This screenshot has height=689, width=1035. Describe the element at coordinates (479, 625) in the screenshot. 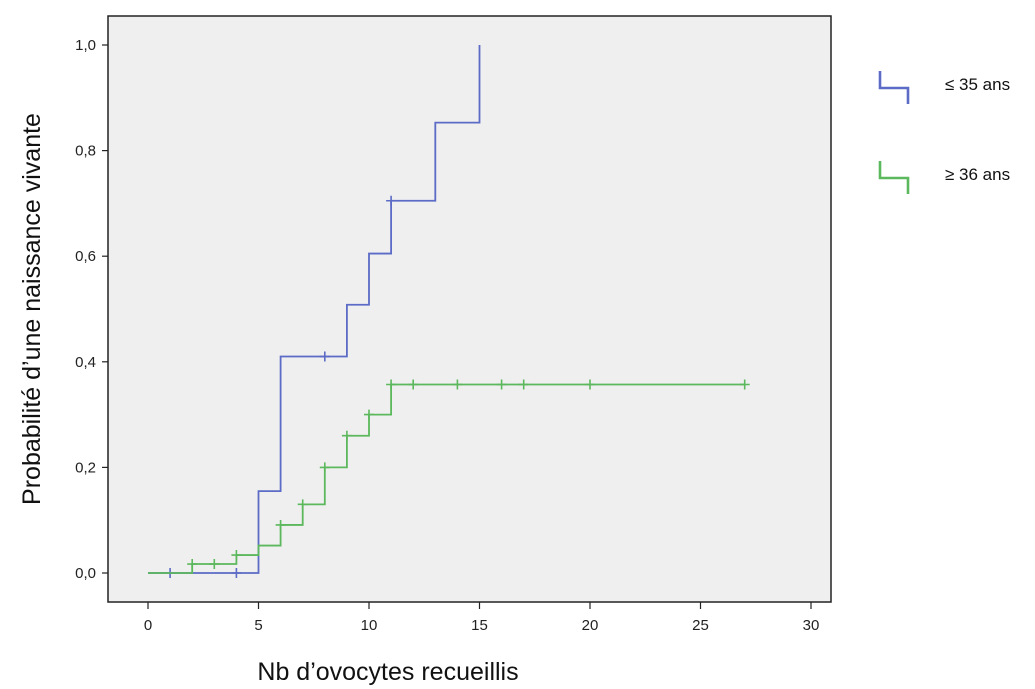

I see `x-tick-label: 15` at that location.